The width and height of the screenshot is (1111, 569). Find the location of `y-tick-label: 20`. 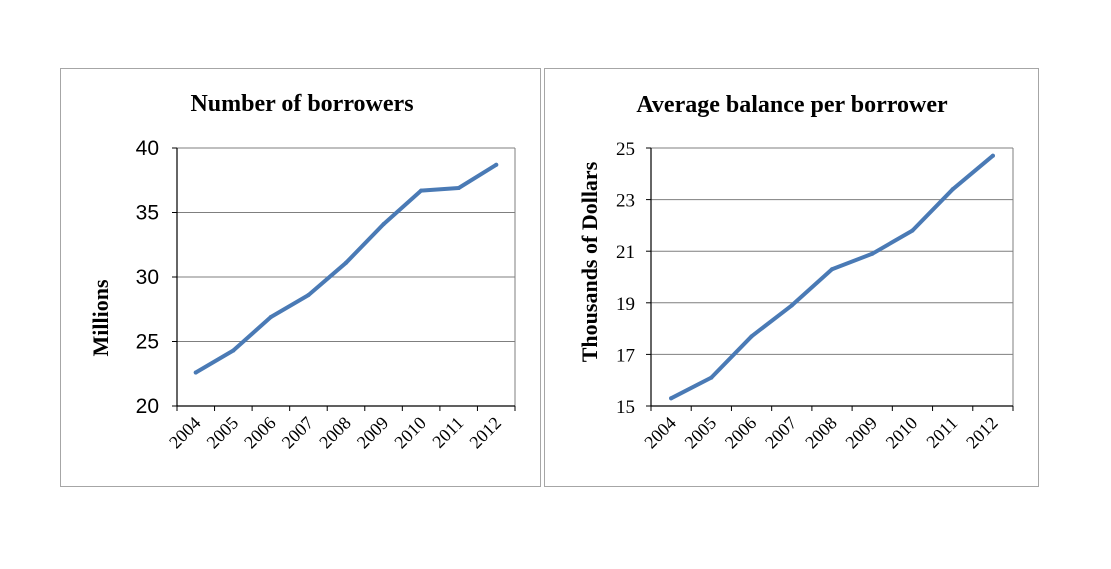

y-tick-label: 20 is located at coordinates (147, 406).